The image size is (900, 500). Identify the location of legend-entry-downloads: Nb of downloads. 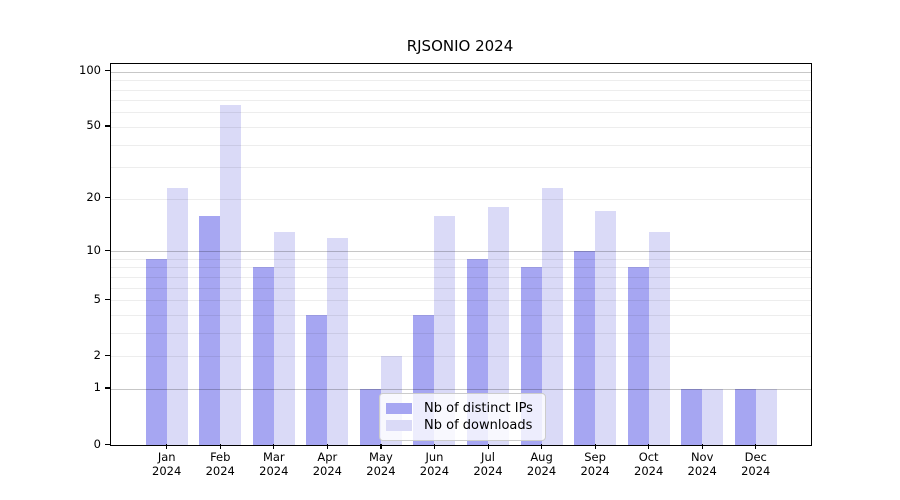
(459, 425).